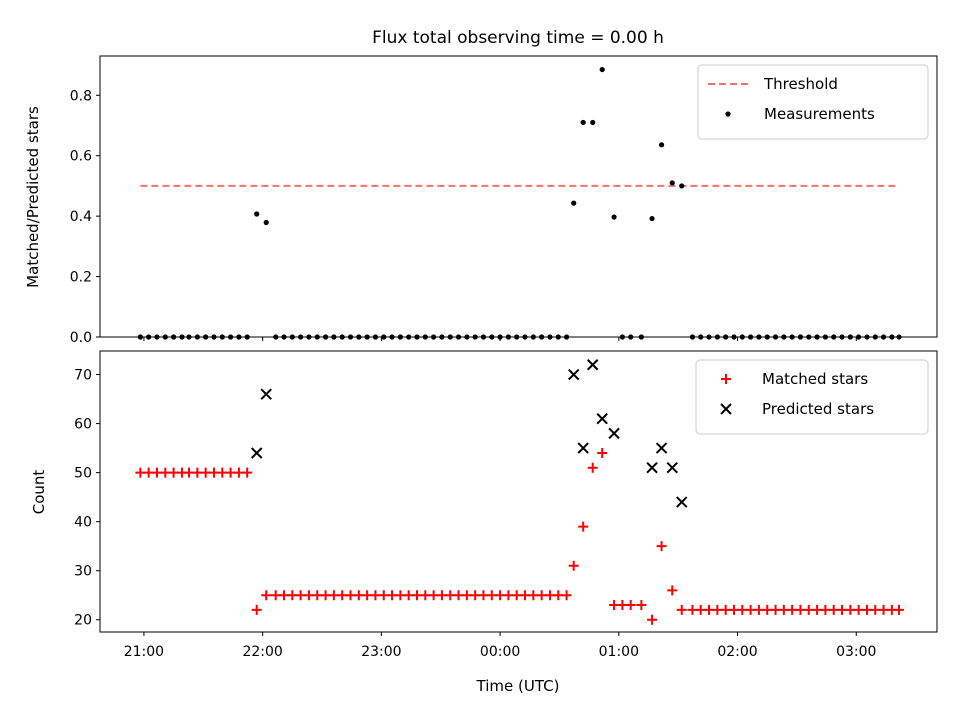 The image size is (960, 725). Describe the element at coordinates (81, 96) in the screenshot. I see `top-y-tick-label: 0.8` at that location.